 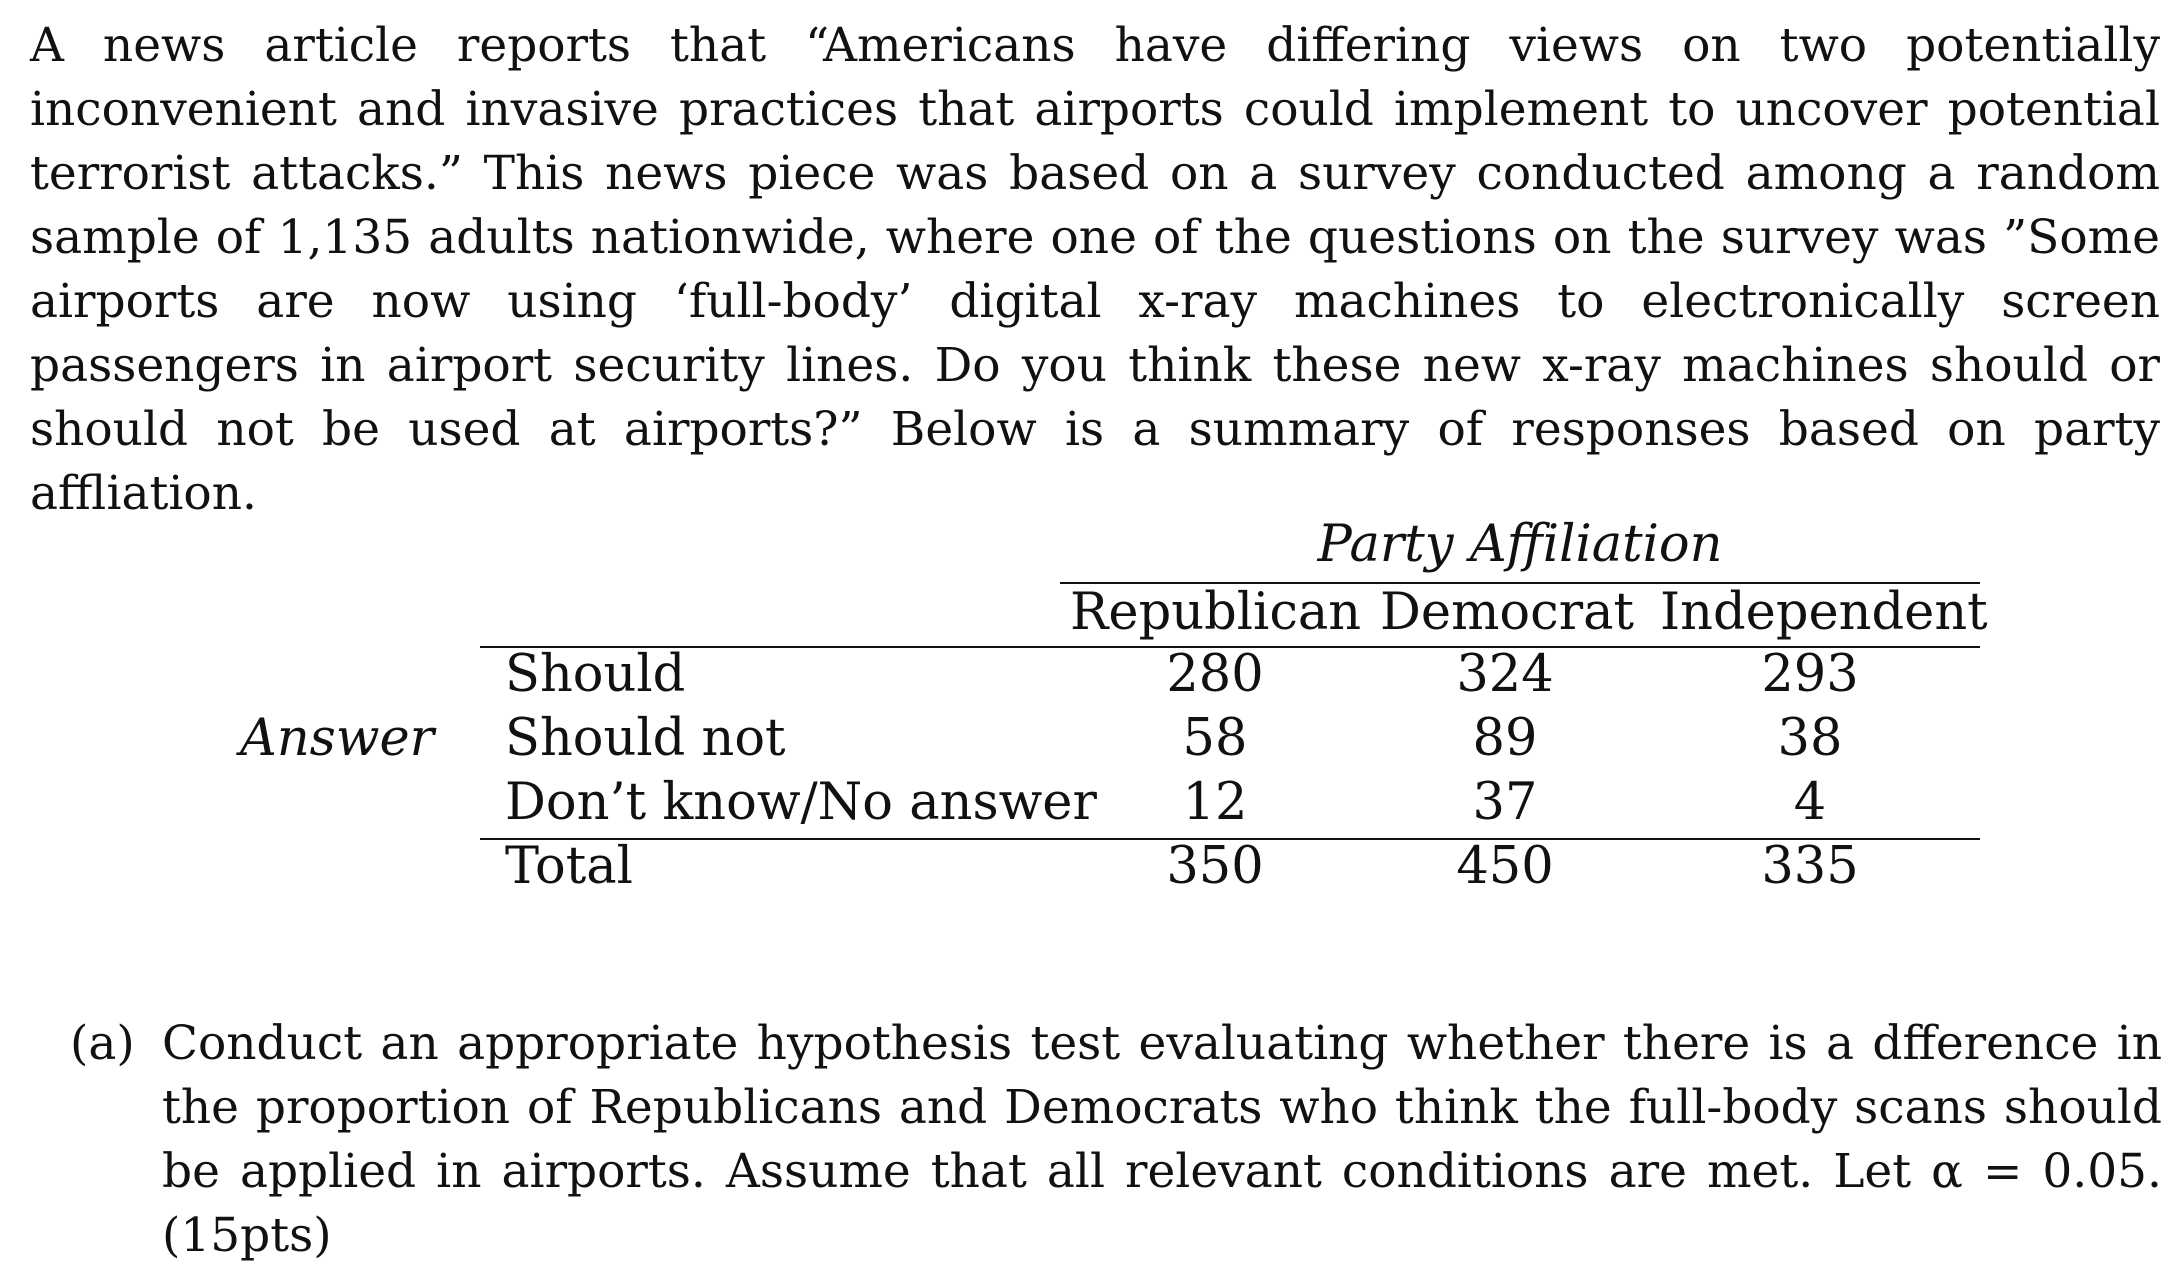 What do you see at coordinates (1215, 674) in the screenshot?
I see `cell-should-republican: 280` at bounding box center [1215, 674].